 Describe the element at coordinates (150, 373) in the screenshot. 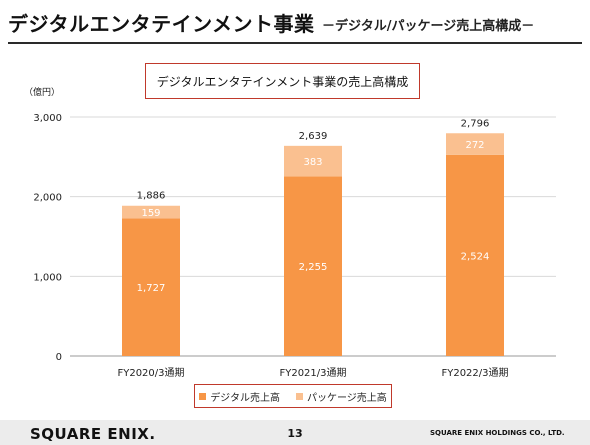

I see `x-tick-label: FY2020/3通期` at that location.